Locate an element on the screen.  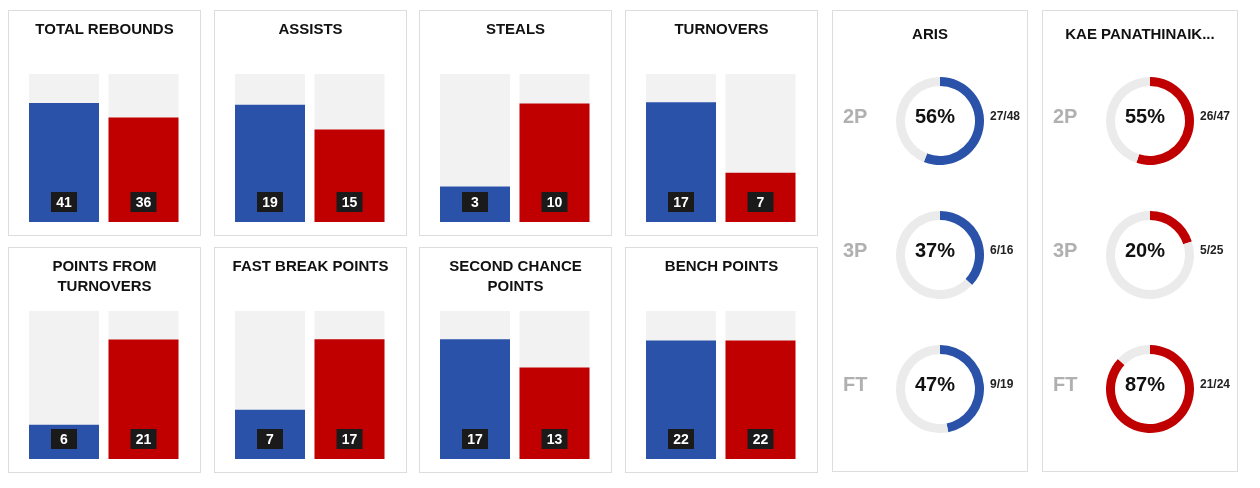
chart-title: TOTAL REBOUNDS is located at coordinates (104, 29).